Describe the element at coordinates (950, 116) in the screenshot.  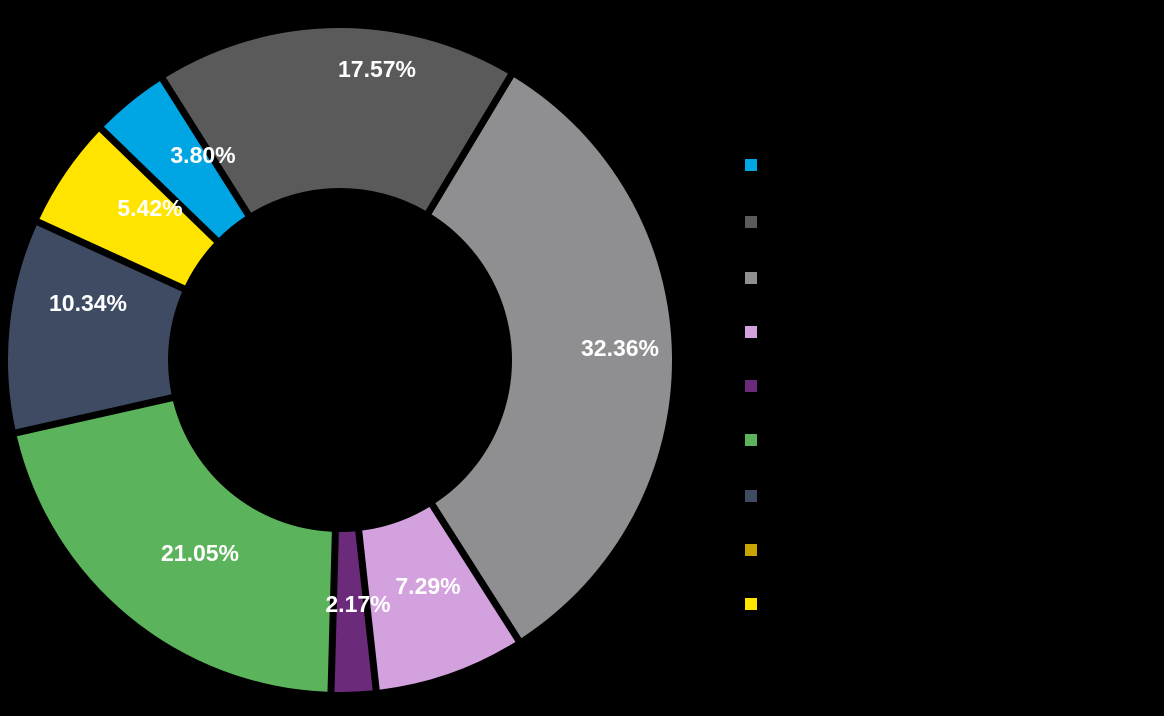
I see `legend-title` at that location.